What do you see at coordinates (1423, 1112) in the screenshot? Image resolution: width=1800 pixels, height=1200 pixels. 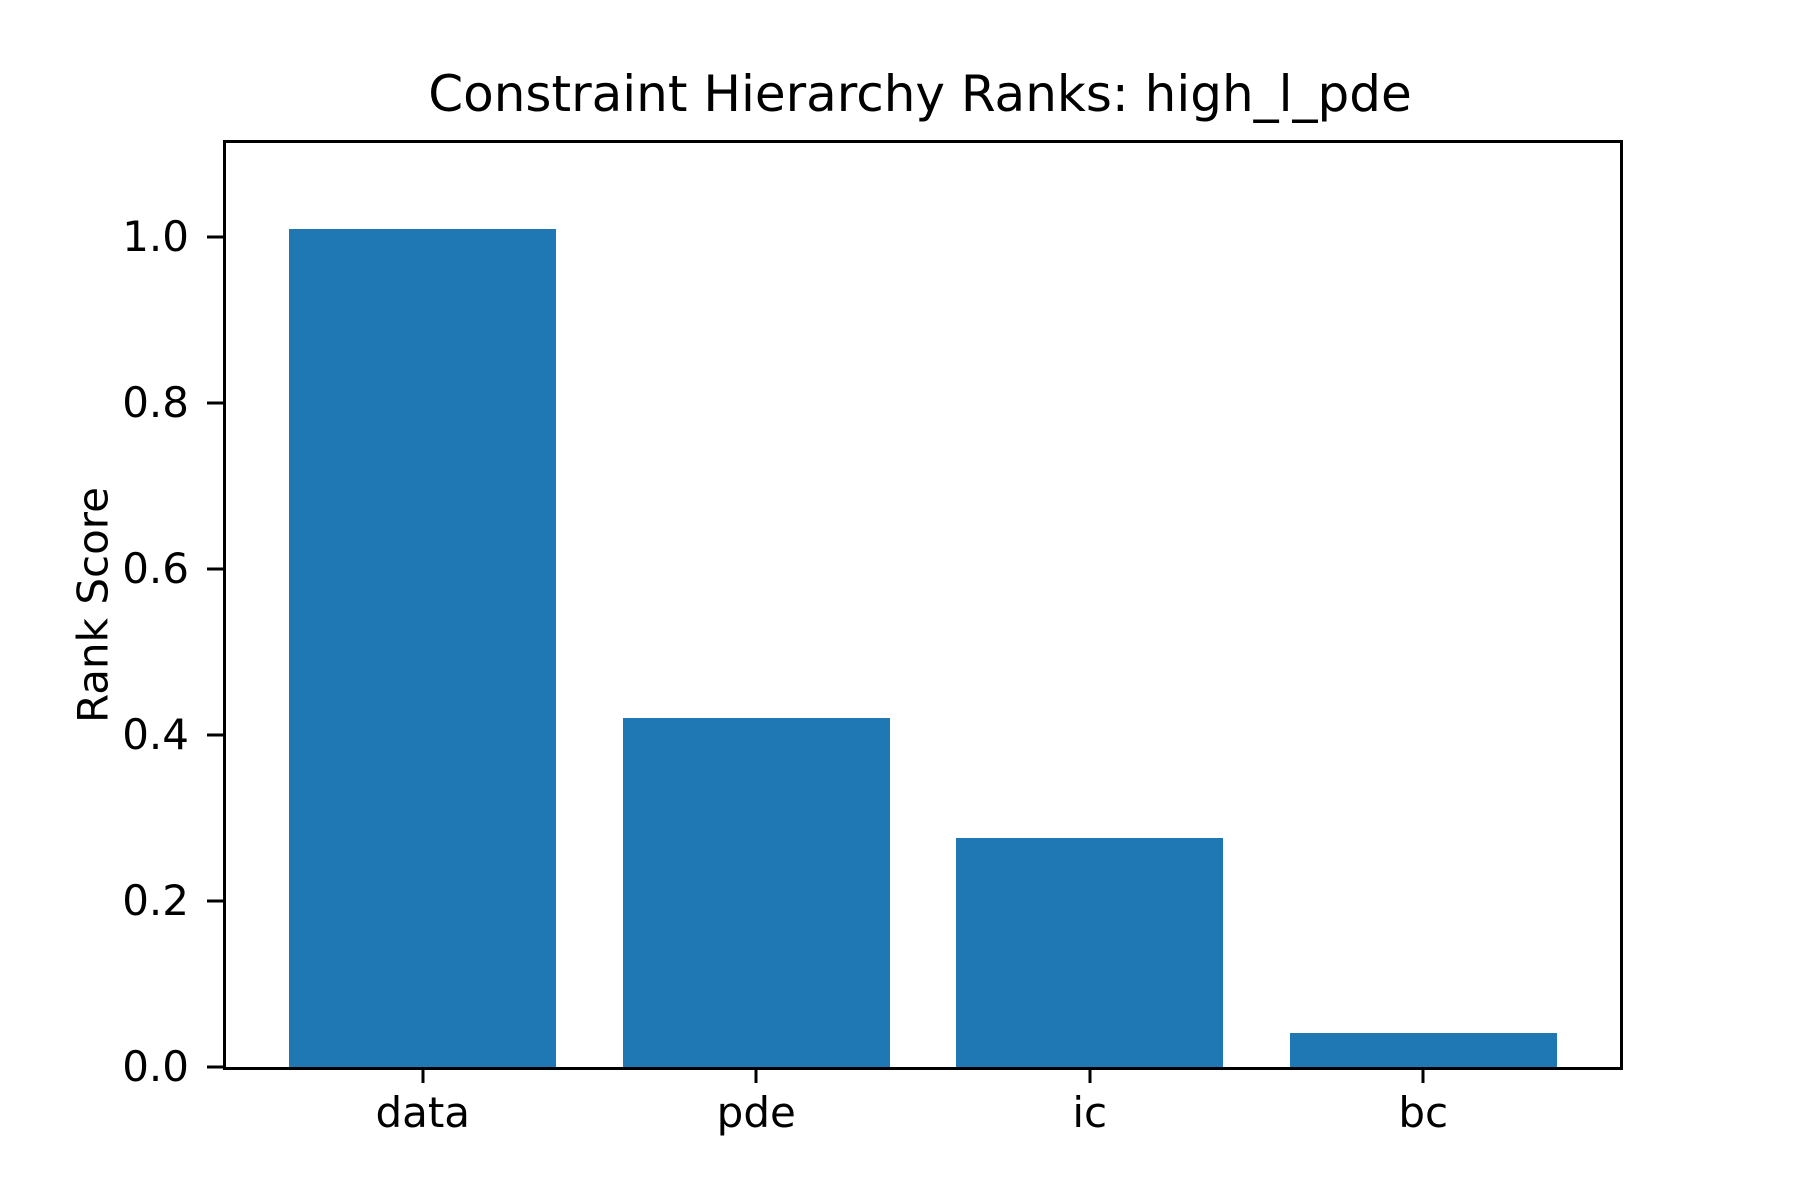 I see `x-tick-label: bc` at bounding box center [1423, 1112].